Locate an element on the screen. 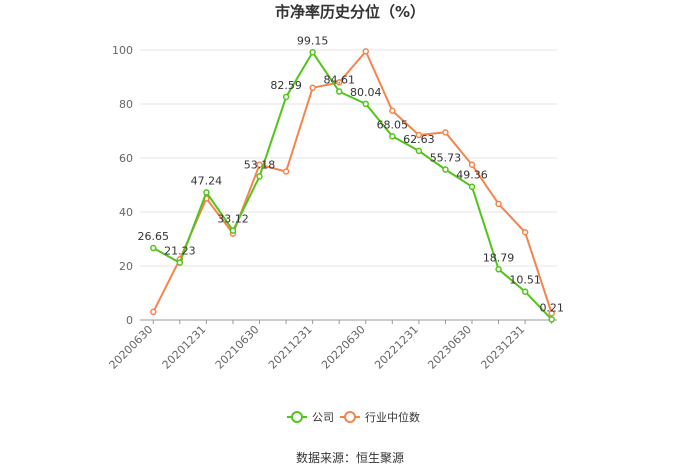 Image resolution: width=700 pixels, height=474 pixels. x-tick-label: 20201231 is located at coordinates (184, 347).